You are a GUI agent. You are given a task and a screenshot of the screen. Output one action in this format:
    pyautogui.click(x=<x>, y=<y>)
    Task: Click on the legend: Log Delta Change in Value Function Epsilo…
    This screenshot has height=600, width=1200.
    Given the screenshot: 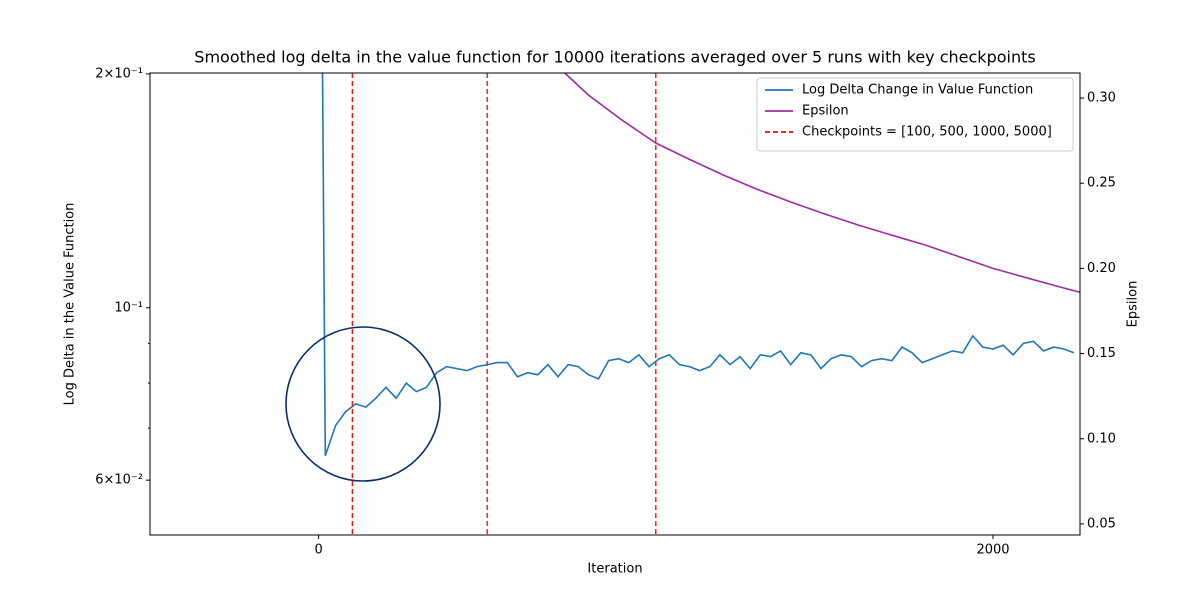 What is the action you would take?
    pyautogui.click(x=915, y=114)
    